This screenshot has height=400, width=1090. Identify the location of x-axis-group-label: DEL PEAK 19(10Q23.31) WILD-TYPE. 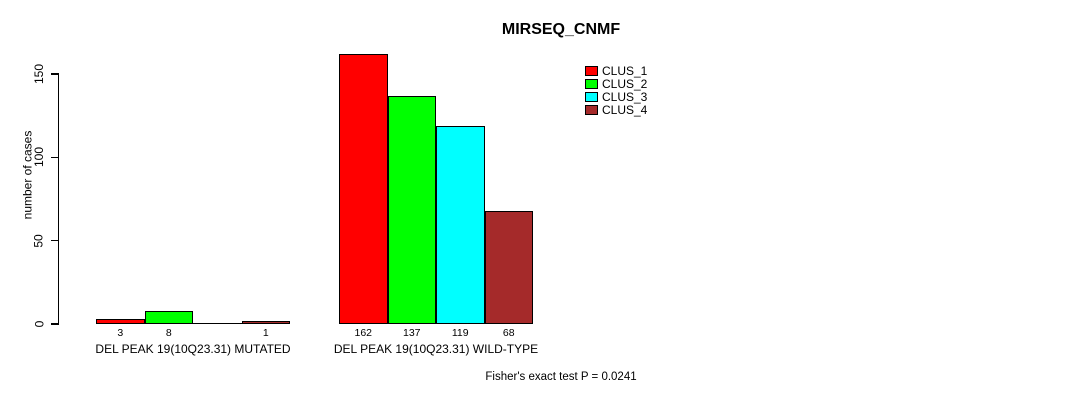
(436, 349).